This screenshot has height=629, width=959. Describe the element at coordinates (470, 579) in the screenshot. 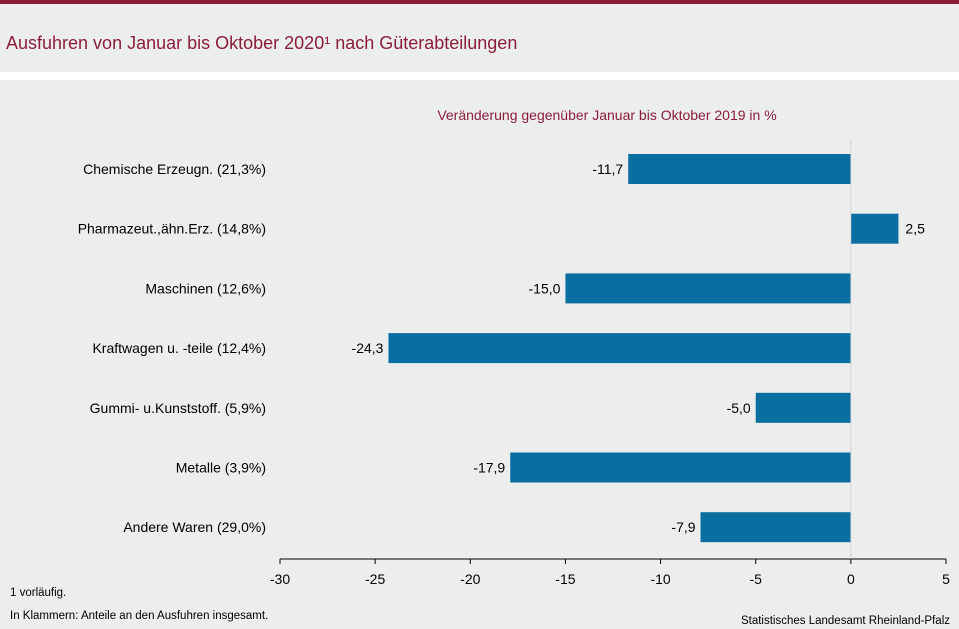

I see `x-tick-label: -20` at that location.